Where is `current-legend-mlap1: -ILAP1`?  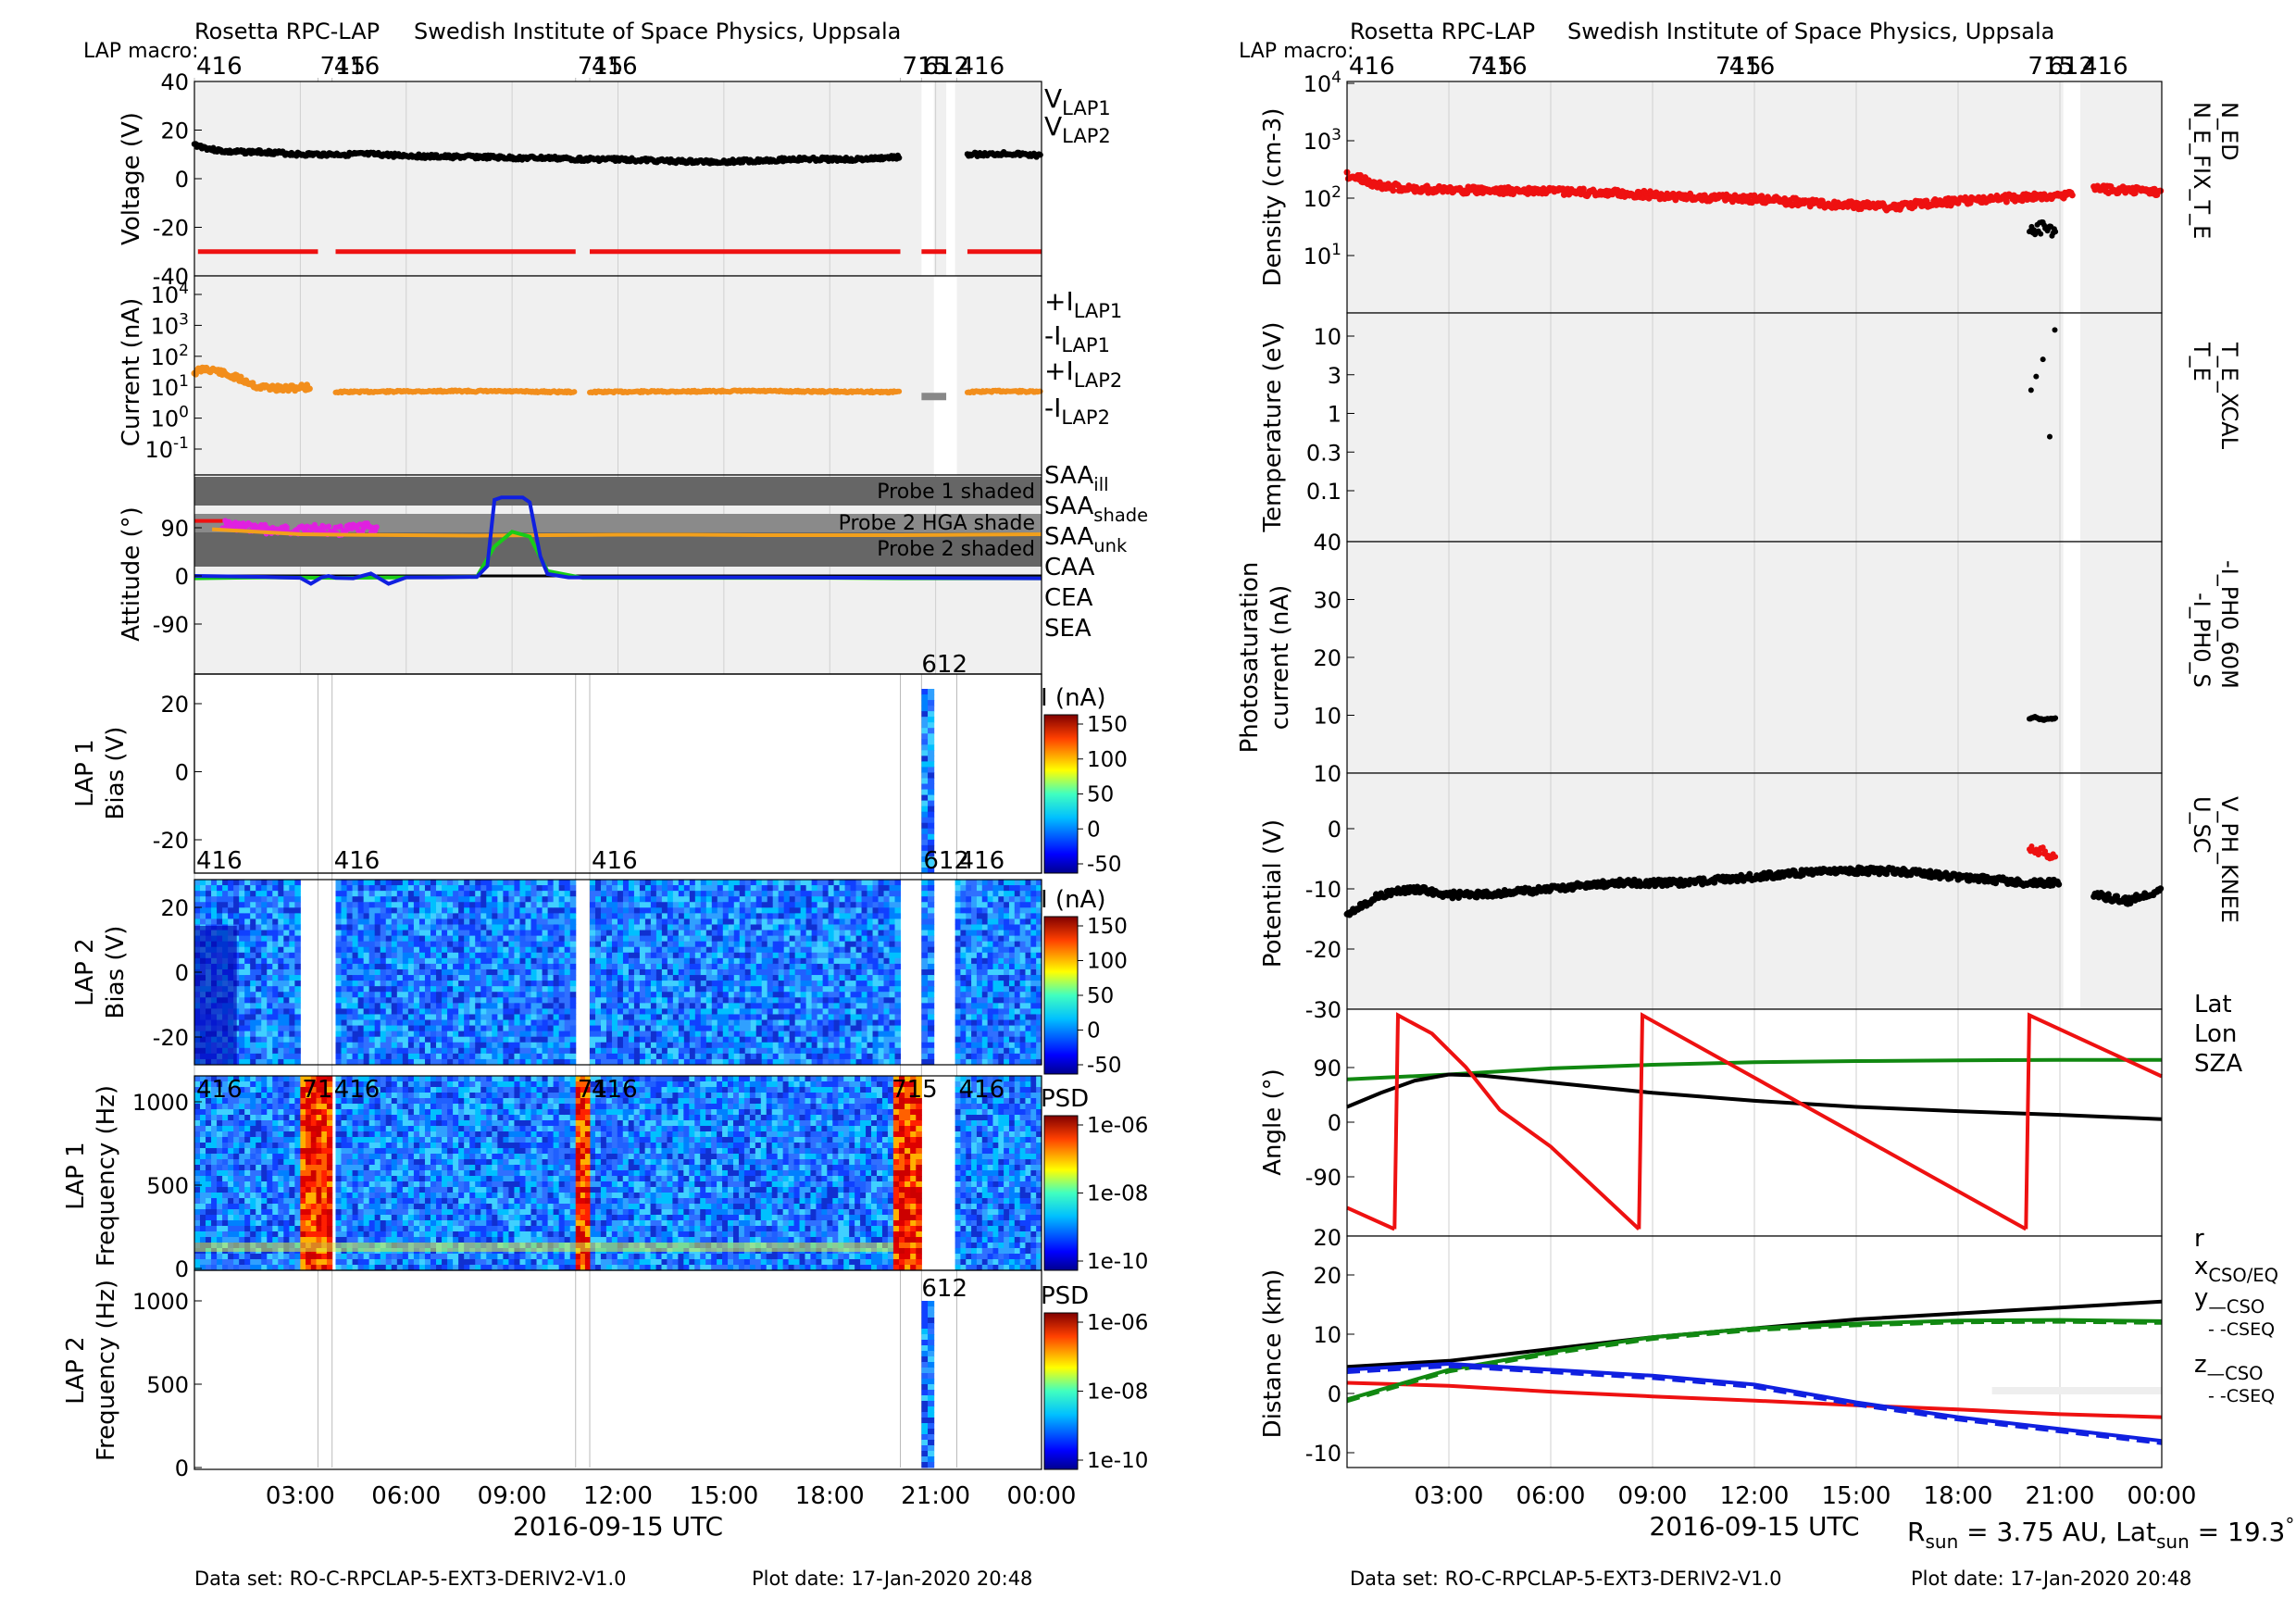 current-legend-mlap1: -ILAP1 is located at coordinates (1077, 338).